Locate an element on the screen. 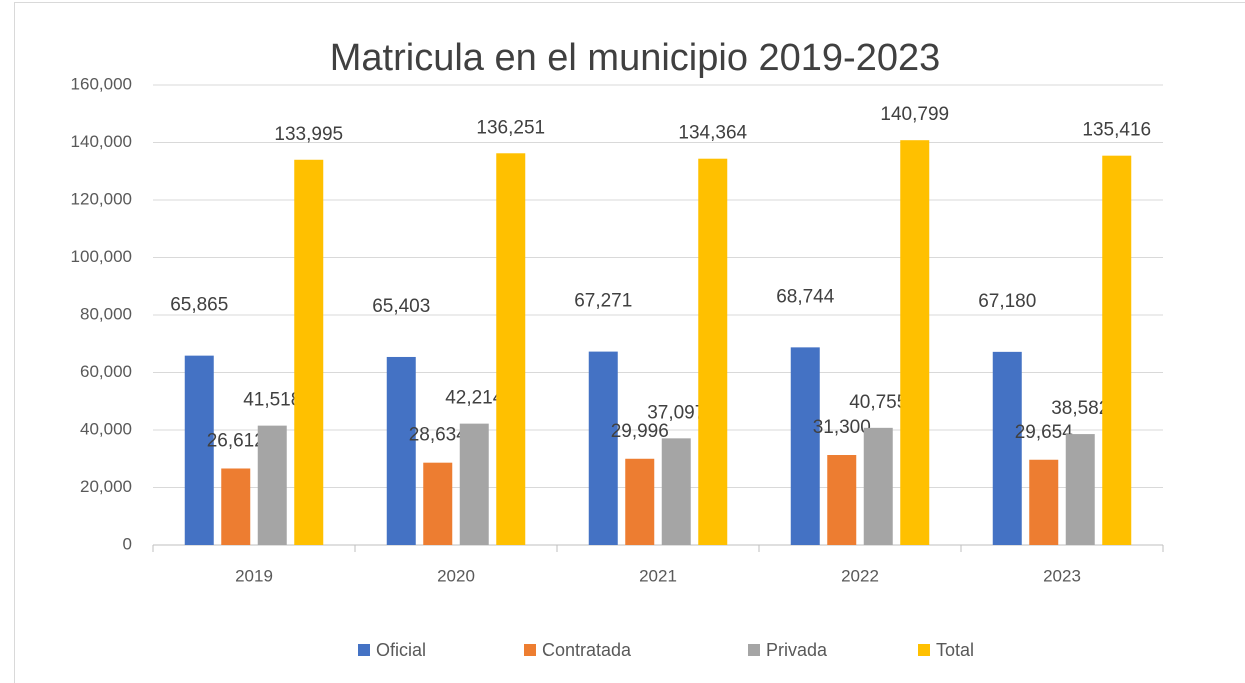 The height and width of the screenshot is (683, 1245). legend-label: Oficial is located at coordinates (401, 650).